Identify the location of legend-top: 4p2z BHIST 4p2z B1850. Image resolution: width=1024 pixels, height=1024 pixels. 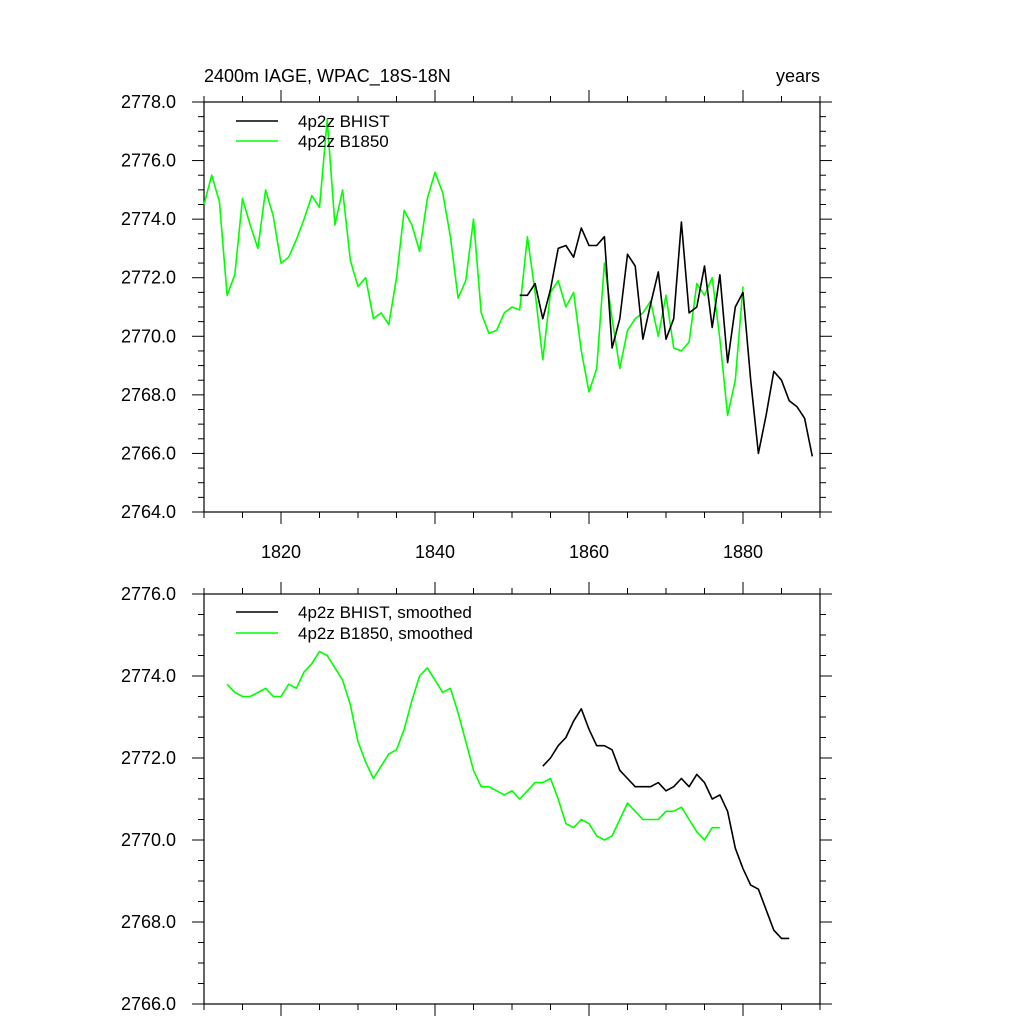
(313, 131).